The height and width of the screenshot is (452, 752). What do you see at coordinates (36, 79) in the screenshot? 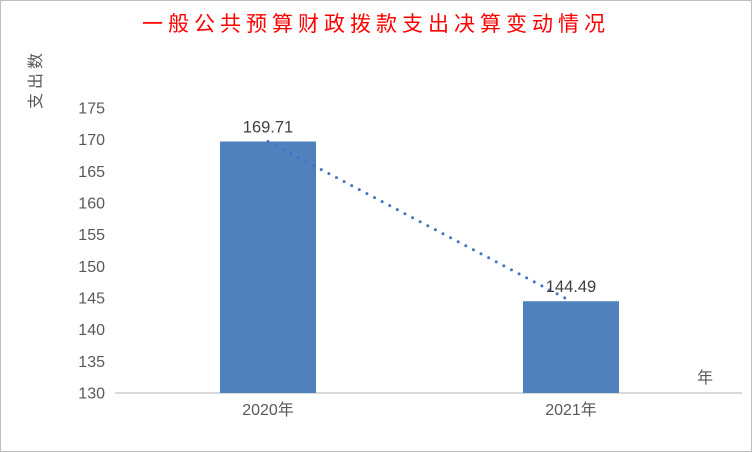
I see `y-axis-title: 支出数` at bounding box center [36, 79].